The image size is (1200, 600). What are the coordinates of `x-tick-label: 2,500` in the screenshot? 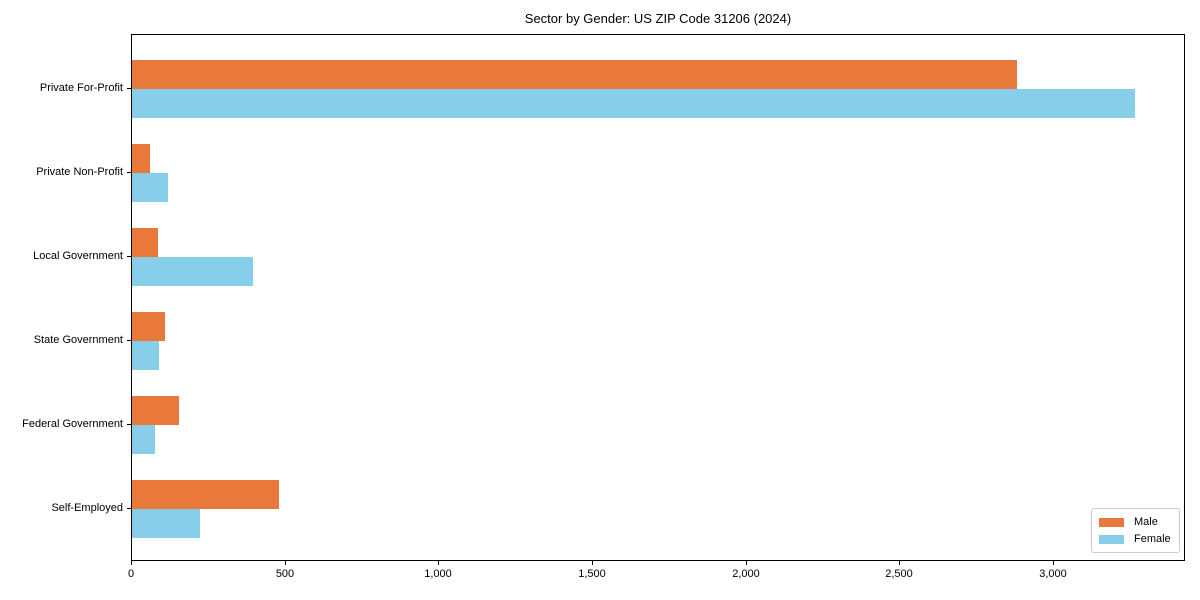 It's located at (899, 574).